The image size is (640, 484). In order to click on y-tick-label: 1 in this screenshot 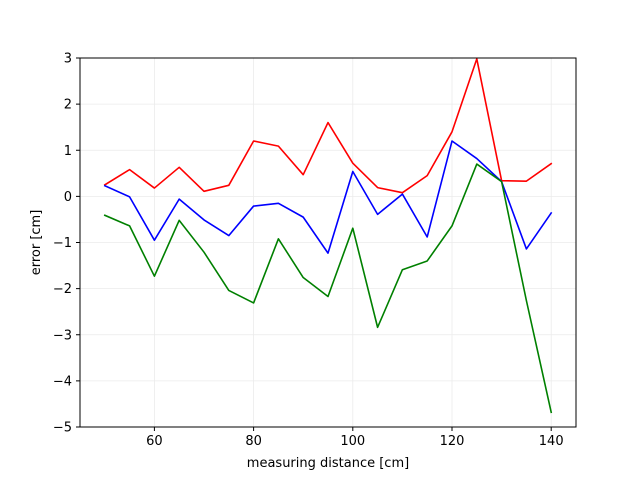, I will do `click(68, 151)`.